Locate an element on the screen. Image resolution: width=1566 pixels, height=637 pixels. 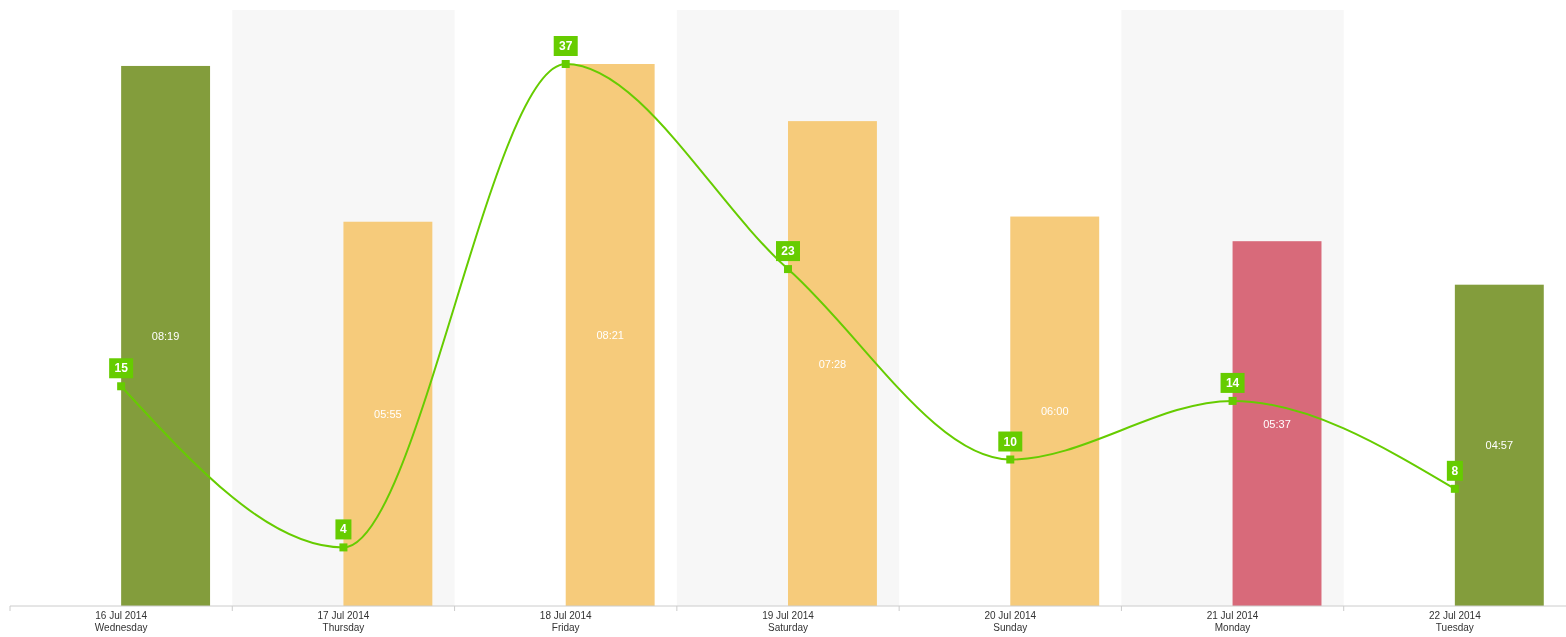
x-tick-label: 18 Jul 2014 Friday is located at coordinates (565, 621).